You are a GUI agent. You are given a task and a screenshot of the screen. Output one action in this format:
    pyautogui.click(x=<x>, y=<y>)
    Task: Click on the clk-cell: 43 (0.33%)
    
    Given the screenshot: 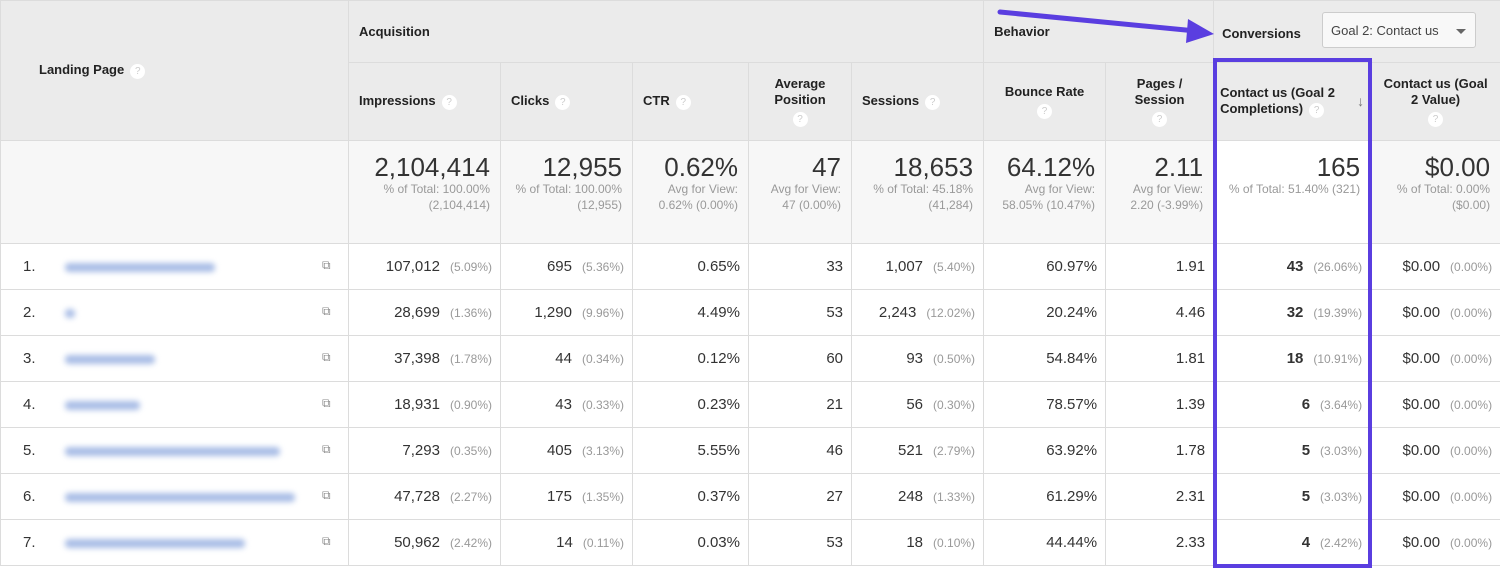 What is the action you would take?
    pyautogui.click(x=566, y=404)
    